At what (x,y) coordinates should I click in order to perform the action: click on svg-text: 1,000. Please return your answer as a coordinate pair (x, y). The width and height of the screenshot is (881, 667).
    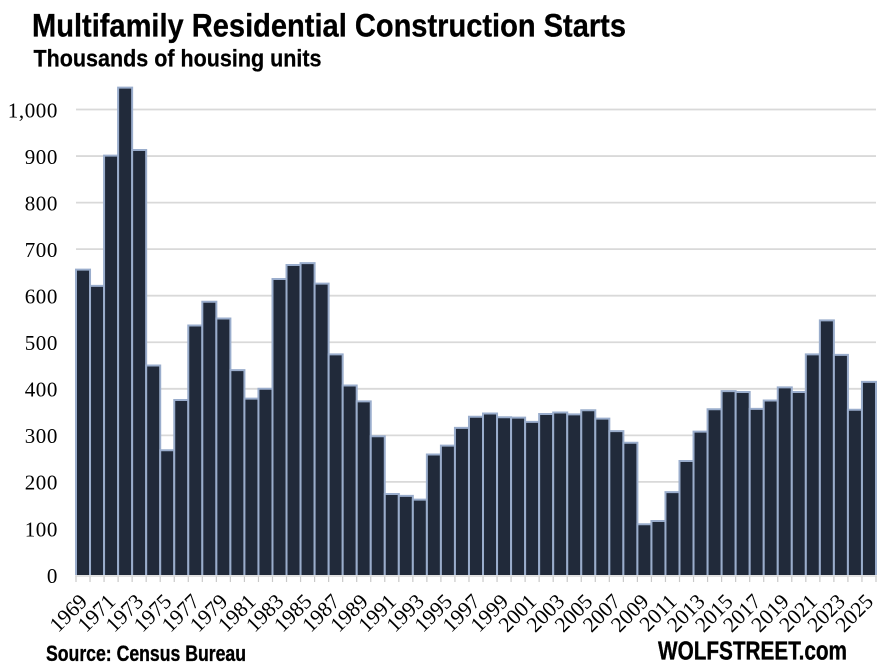
    Looking at the image, I should click on (33, 110).